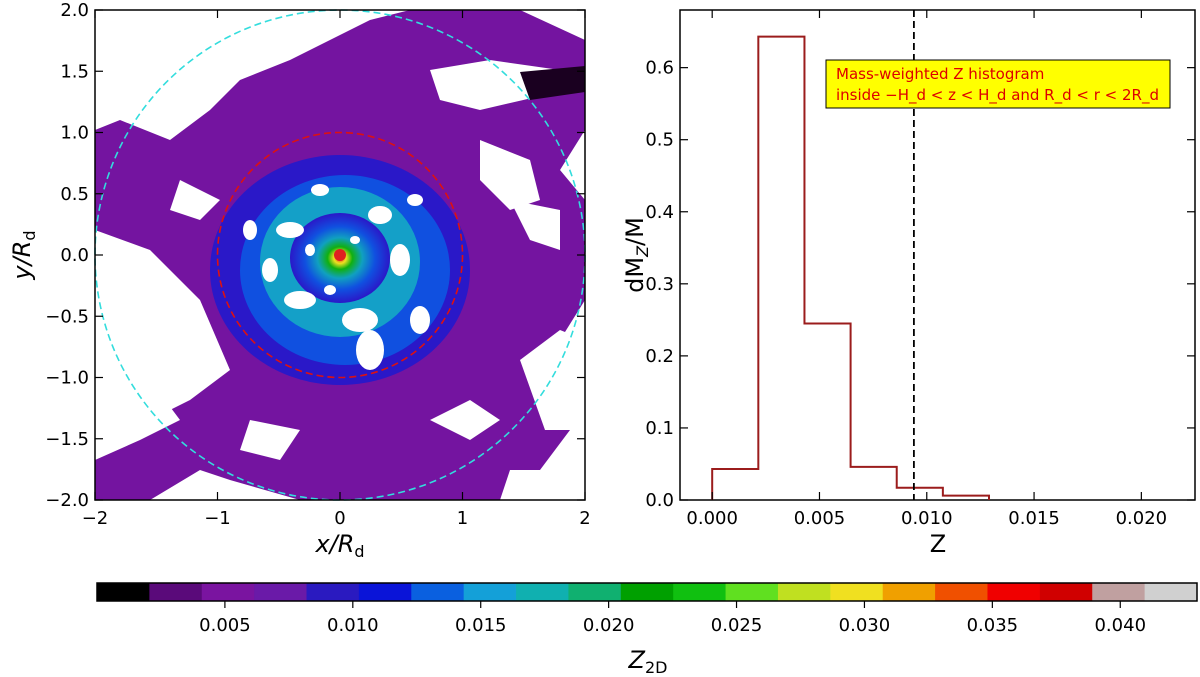 The image size is (1200, 677). What do you see at coordinates (993, 625) in the screenshot?
I see `colorbar-tick-label: 0.035` at bounding box center [993, 625].